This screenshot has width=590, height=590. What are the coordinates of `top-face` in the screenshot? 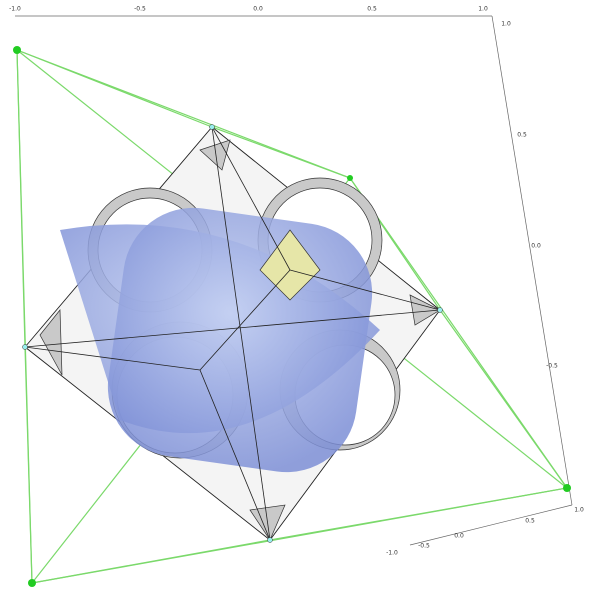 It's located at (290, 265).